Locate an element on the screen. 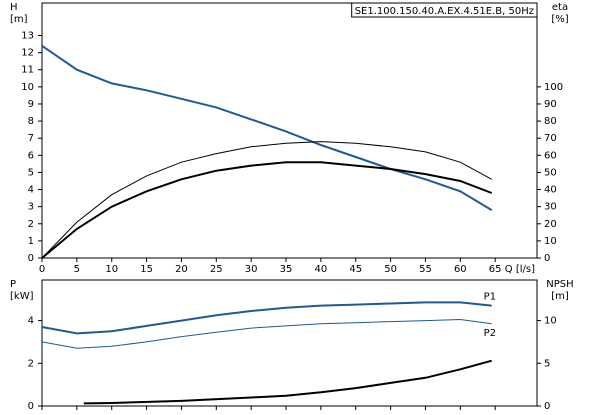 The image size is (593, 415). y-axis-unit: [m] is located at coordinates (19, 19).